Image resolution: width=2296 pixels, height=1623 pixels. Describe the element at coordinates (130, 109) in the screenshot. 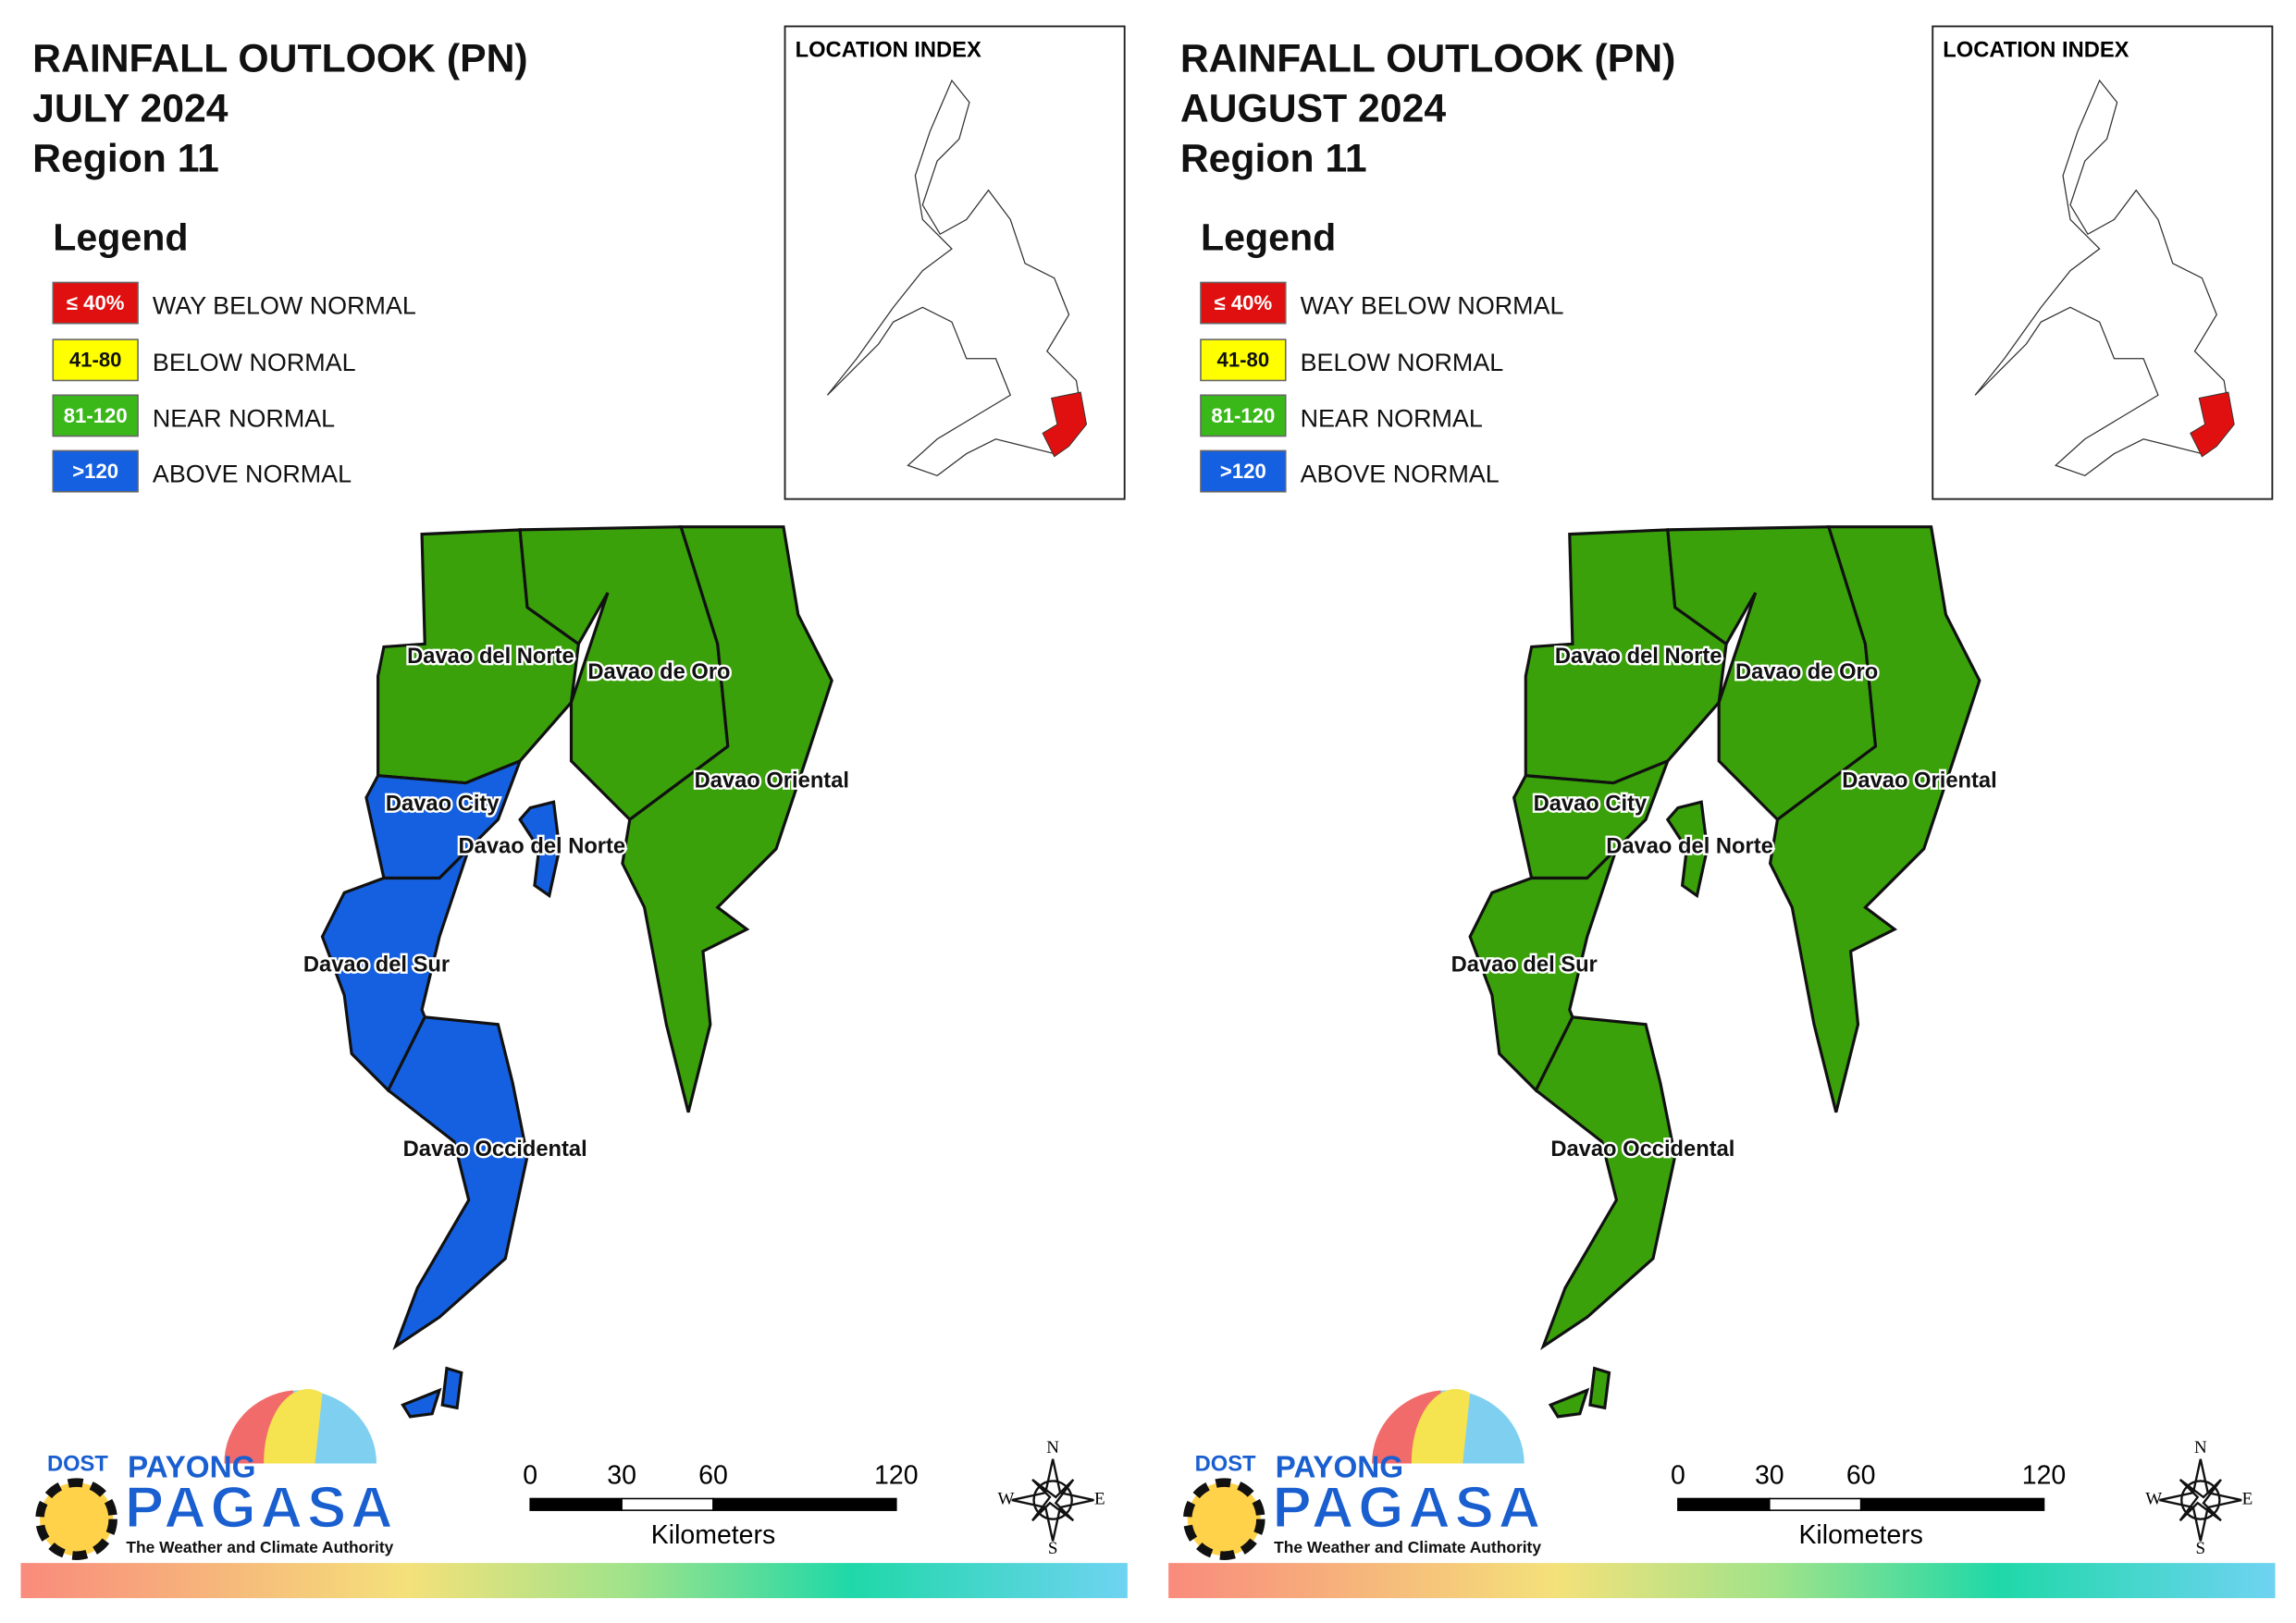

I see `title-line: JULY 2024` at that location.